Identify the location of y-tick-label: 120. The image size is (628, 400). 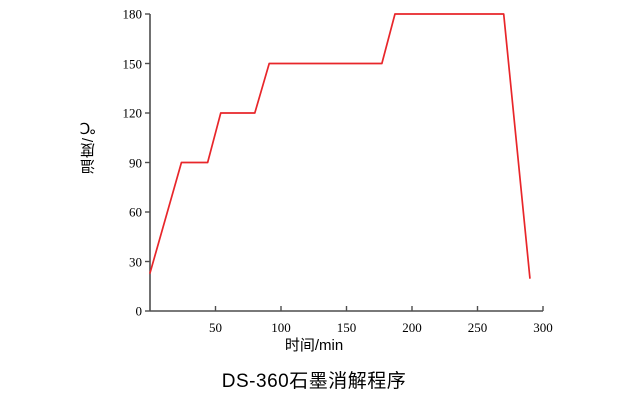
(132, 113).